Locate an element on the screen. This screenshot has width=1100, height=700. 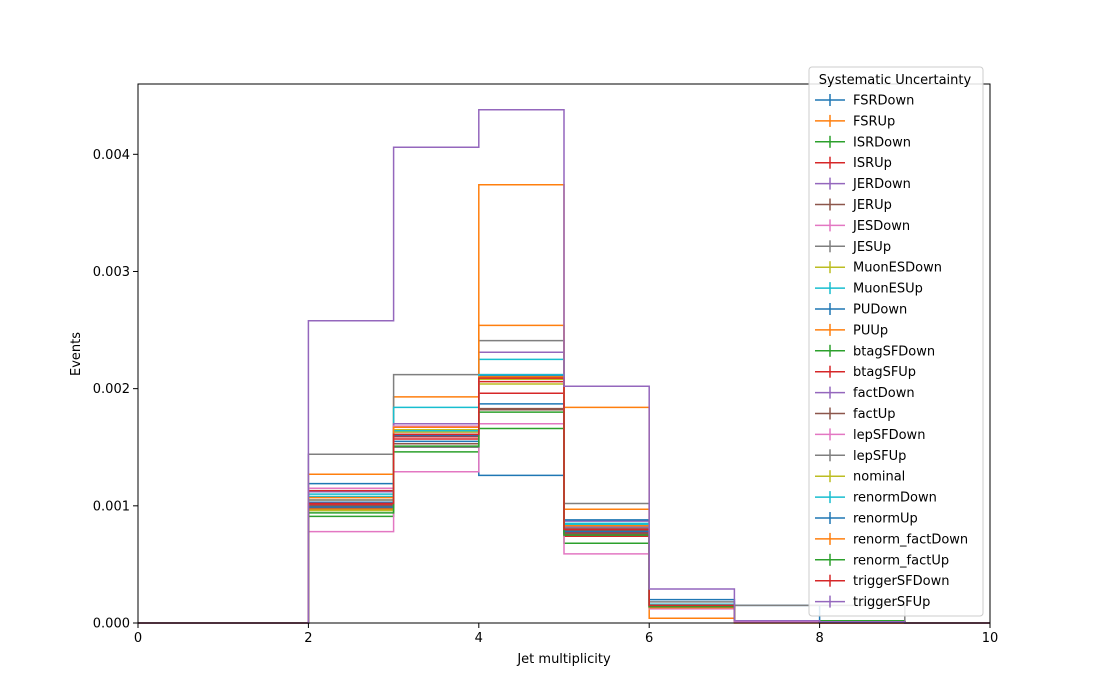
legend-entry-JERDown: JERDown is located at coordinates (863, 184).